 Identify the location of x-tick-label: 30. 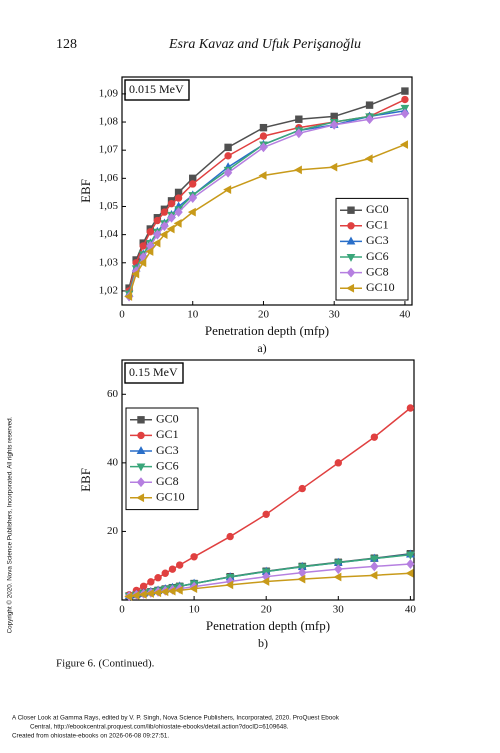
(335, 315).